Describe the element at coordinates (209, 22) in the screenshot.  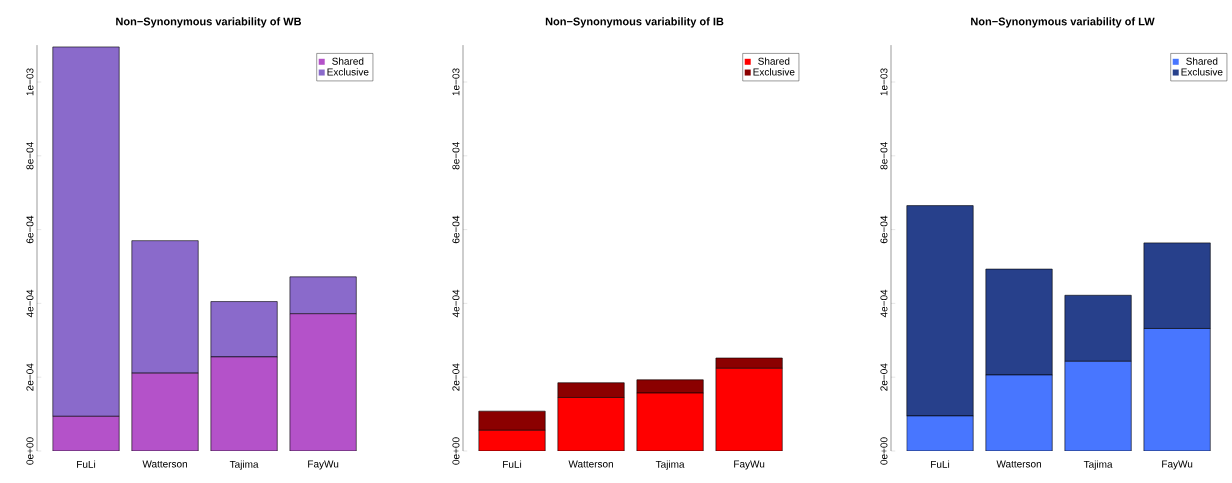
I see `chart-title: Non−Synonymous variability of WB` at that location.